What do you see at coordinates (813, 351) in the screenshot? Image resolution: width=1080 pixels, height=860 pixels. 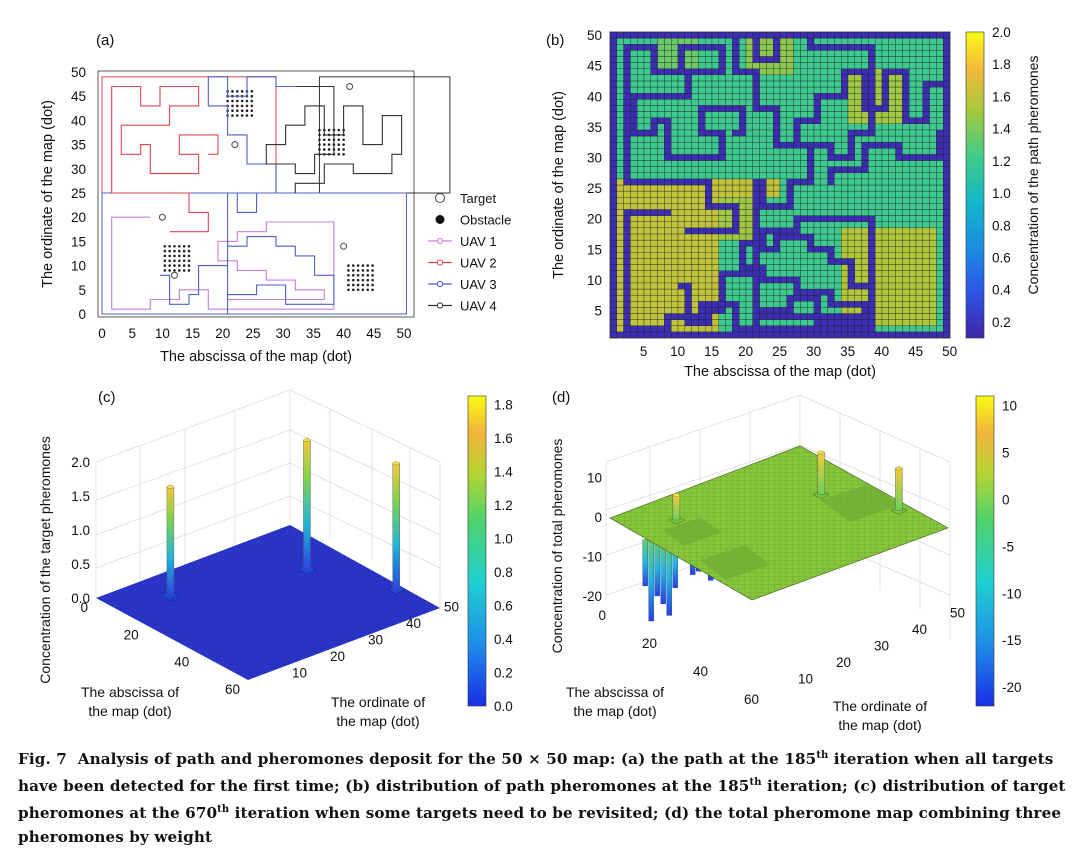 I see `x-tick-label: 30` at bounding box center [813, 351].